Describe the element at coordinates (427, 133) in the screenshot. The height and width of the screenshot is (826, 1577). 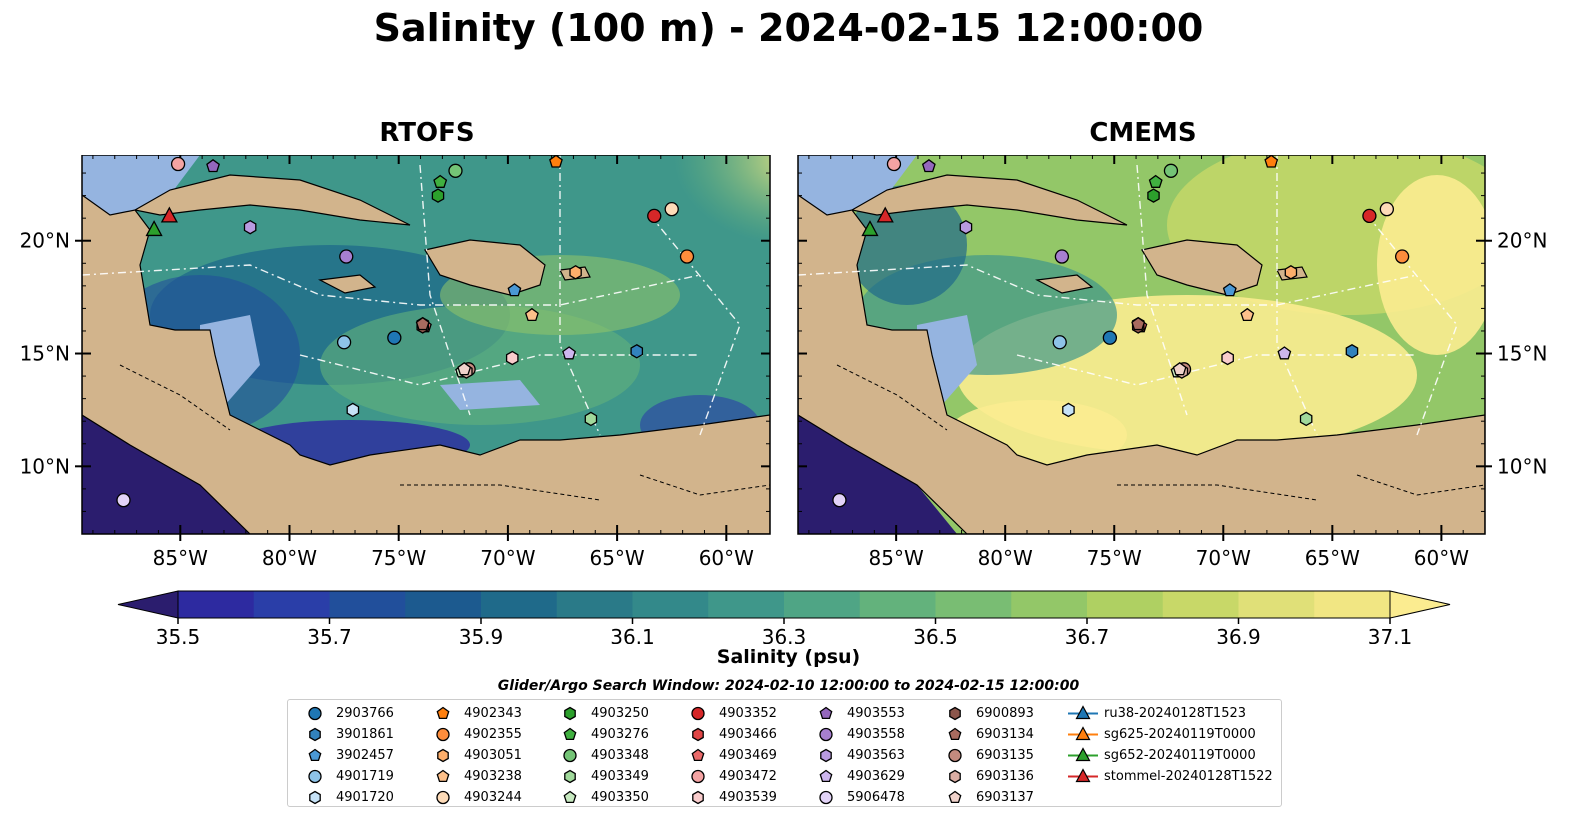
I see `panel-title-rtofs: RTOFS` at that location.